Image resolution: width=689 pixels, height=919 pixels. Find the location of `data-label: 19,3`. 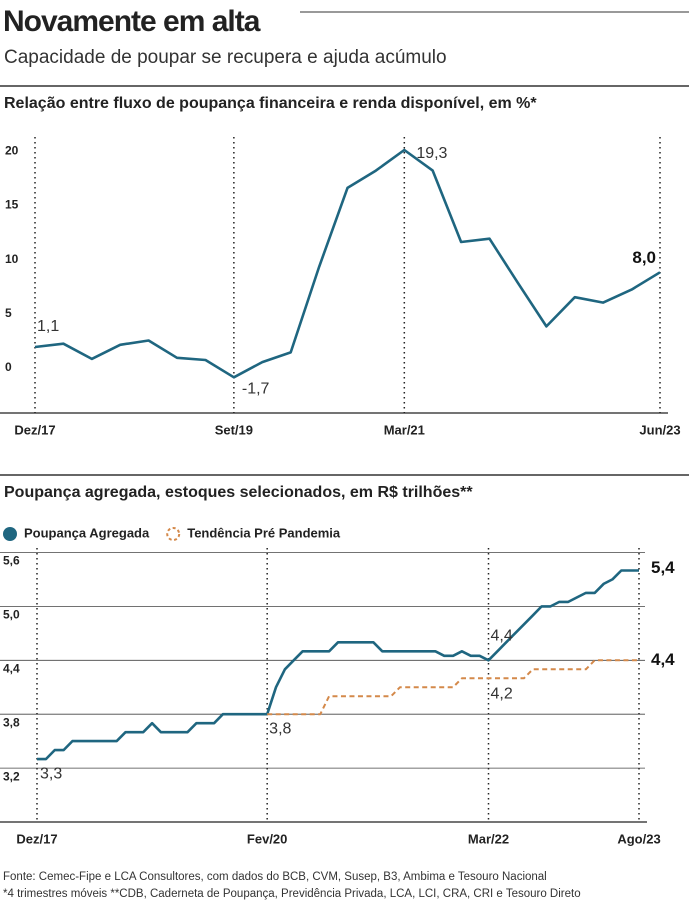

data-label: 19,3 is located at coordinates (431, 153).